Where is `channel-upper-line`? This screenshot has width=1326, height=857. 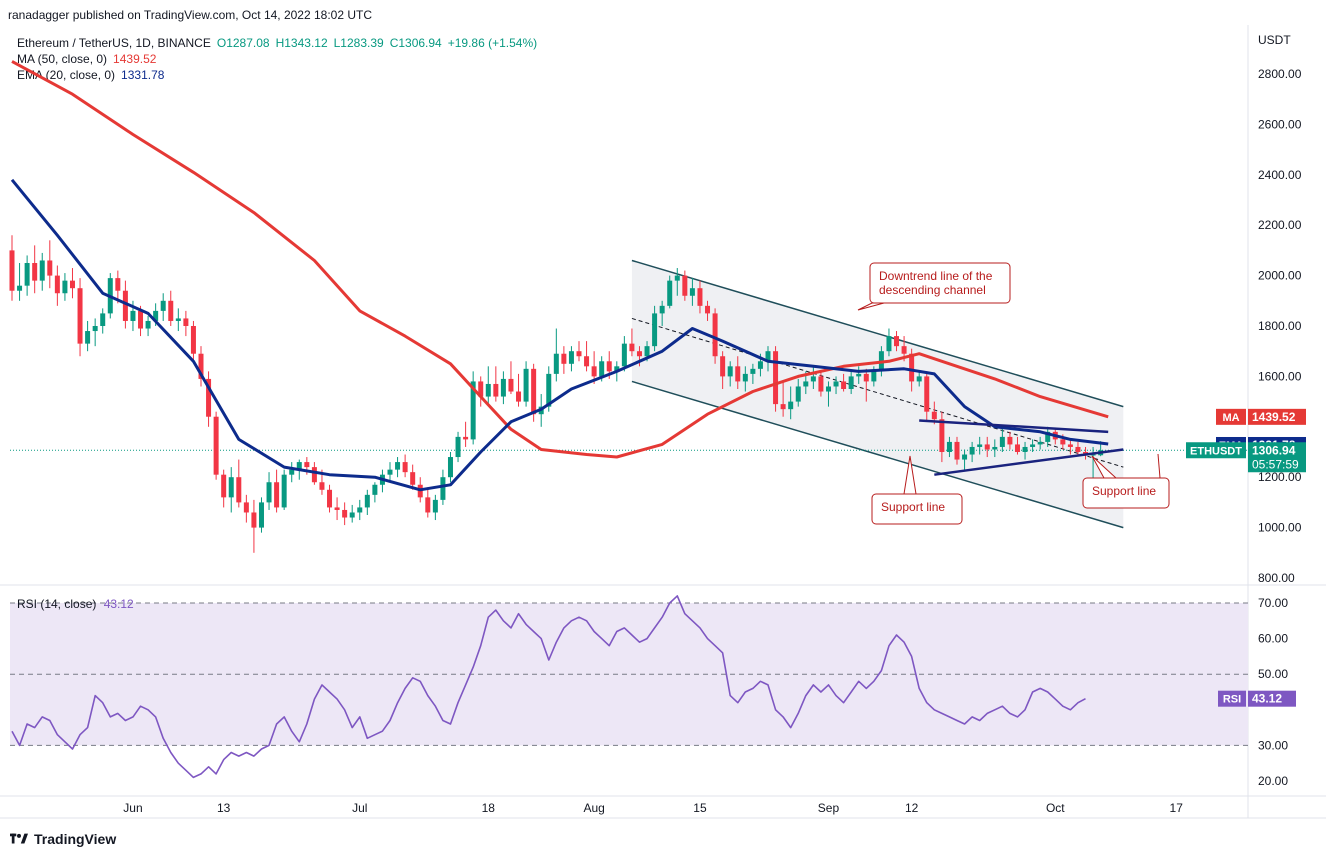 channel-upper-line is located at coordinates (877, 333).